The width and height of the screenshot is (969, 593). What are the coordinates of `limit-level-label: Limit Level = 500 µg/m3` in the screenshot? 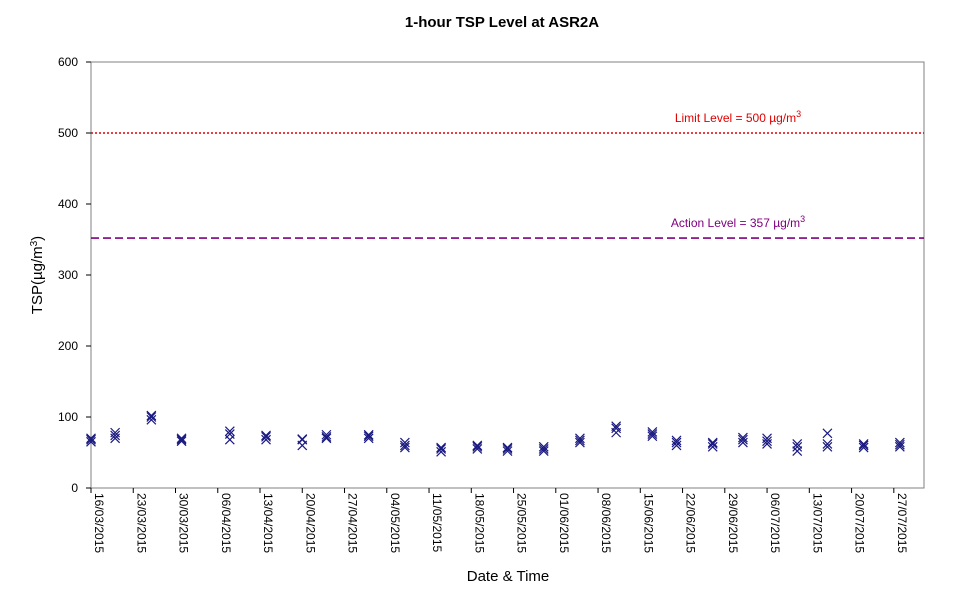 It's located at (738, 117).